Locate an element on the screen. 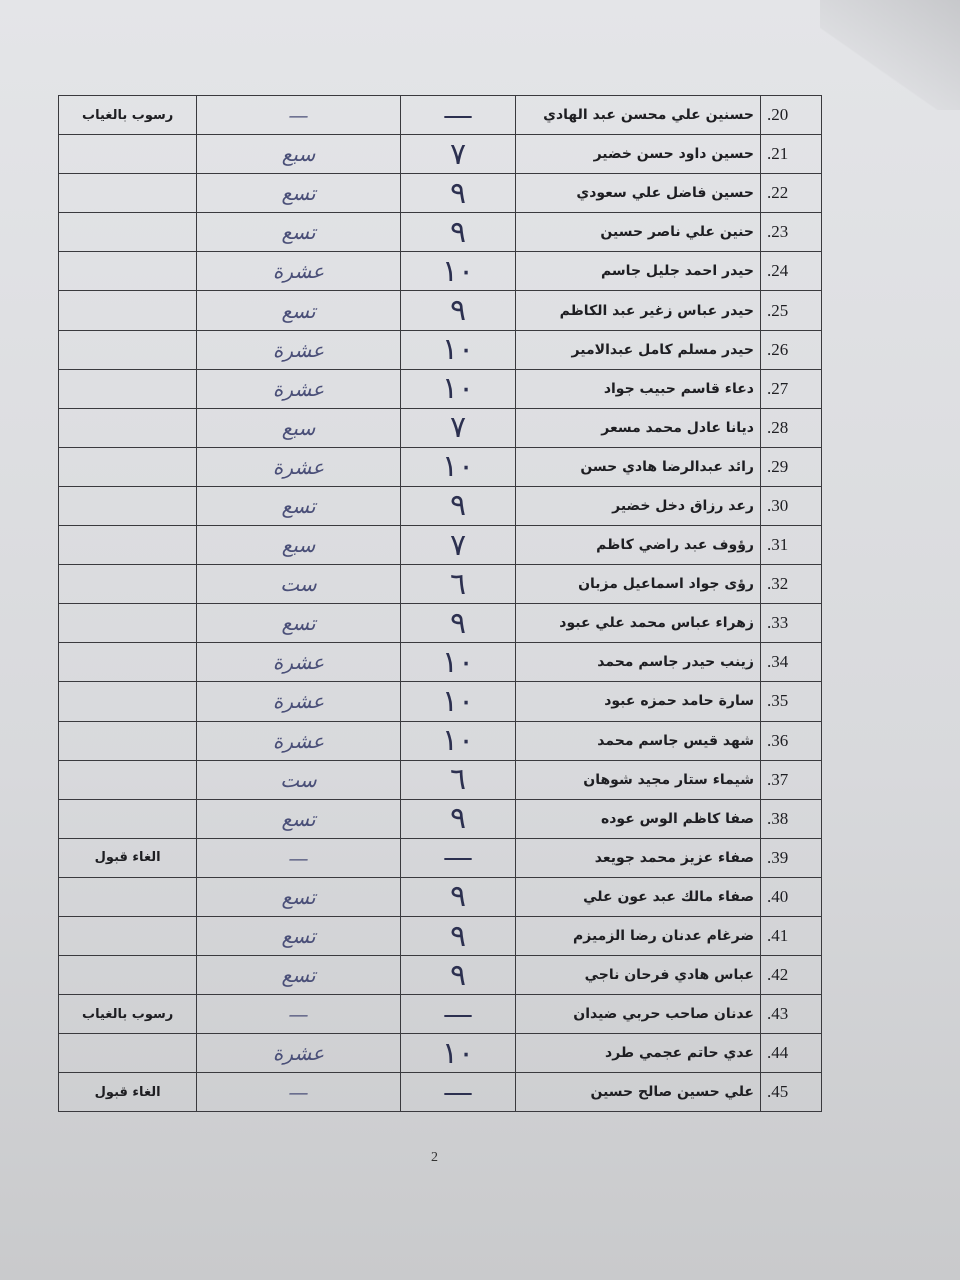 The height and width of the screenshot is (1280, 960). row-number: .35 is located at coordinates (791, 701).